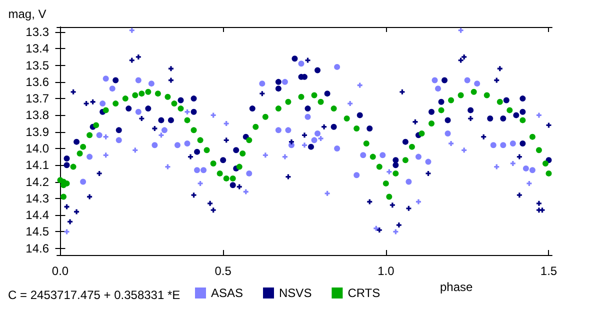 The width and height of the screenshot is (600, 312). What do you see at coordinates (38, 99) in the screenshot?
I see `y-tick-label: 13.7` at bounding box center [38, 99].